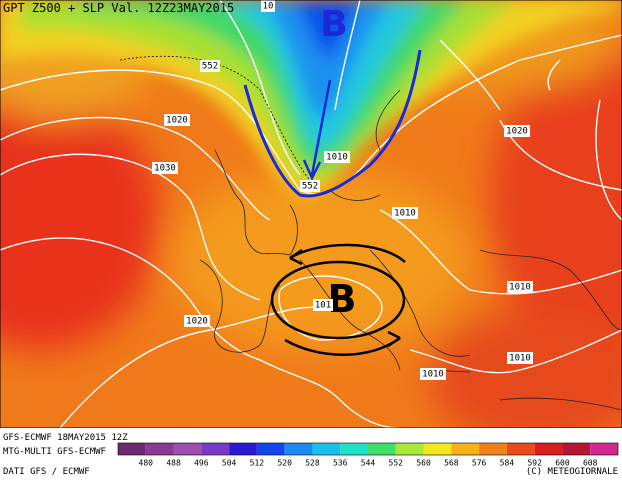 The image size is (622, 480). Describe the element at coordinates (507, 463) in the screenshot. I see `colorbar-label: 584` at that location.